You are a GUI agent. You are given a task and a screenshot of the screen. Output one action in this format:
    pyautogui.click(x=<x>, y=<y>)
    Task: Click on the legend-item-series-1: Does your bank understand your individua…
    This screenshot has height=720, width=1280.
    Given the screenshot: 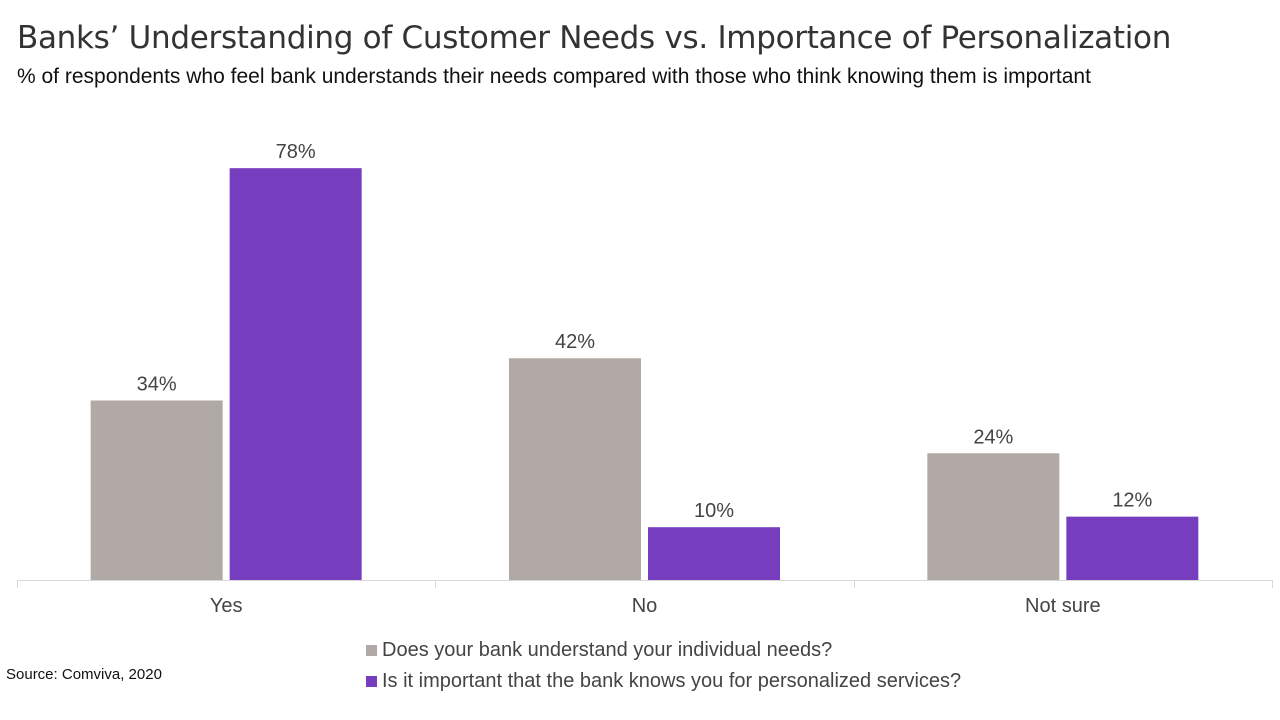 What is the action you would take?
    pyautogui.click(x=663, y=650)
    